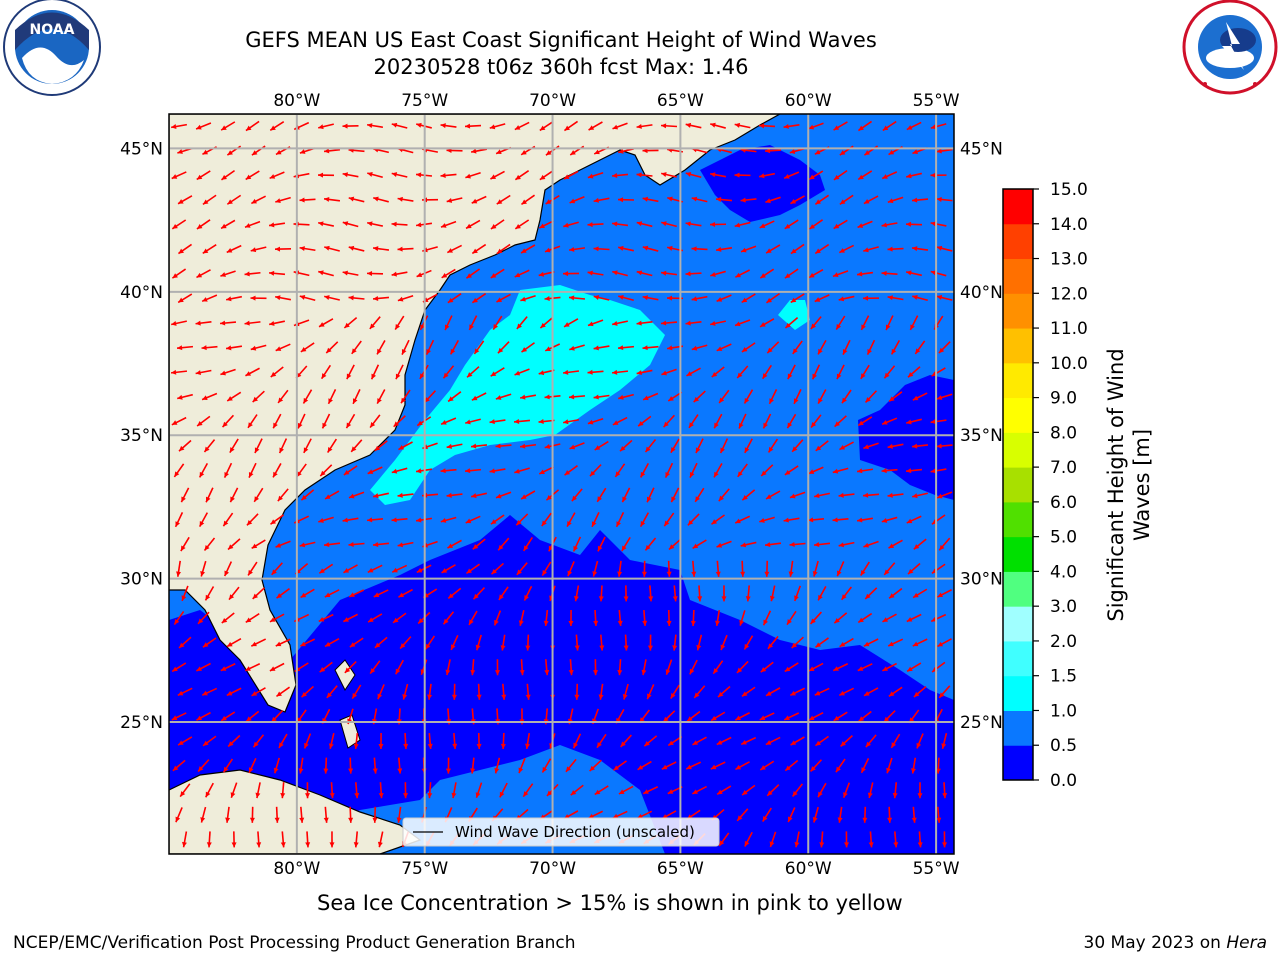 Image resolution: width=1280 pixels, height=960 pixels. Describe the element at coordinates (296, 869) in the screenshot. I see `lon-tick-label-bottom: 80°W` at that location.